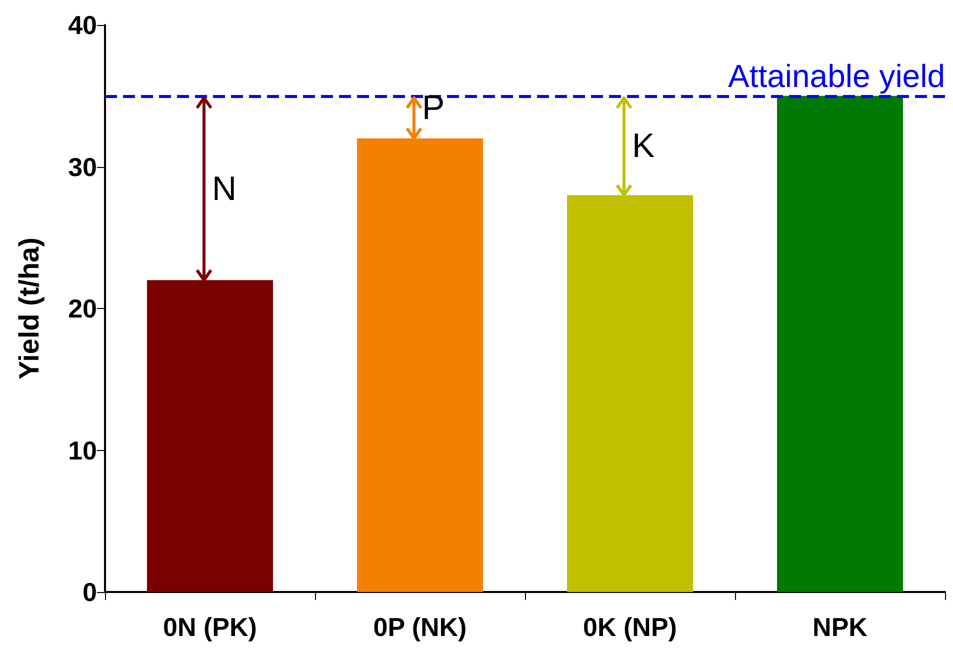 This screenshot has width=953, height=662. Describe the element at coordinates (420, 627) in the screenshot. I see `x-tick-label: 0P (NK)` at that location.